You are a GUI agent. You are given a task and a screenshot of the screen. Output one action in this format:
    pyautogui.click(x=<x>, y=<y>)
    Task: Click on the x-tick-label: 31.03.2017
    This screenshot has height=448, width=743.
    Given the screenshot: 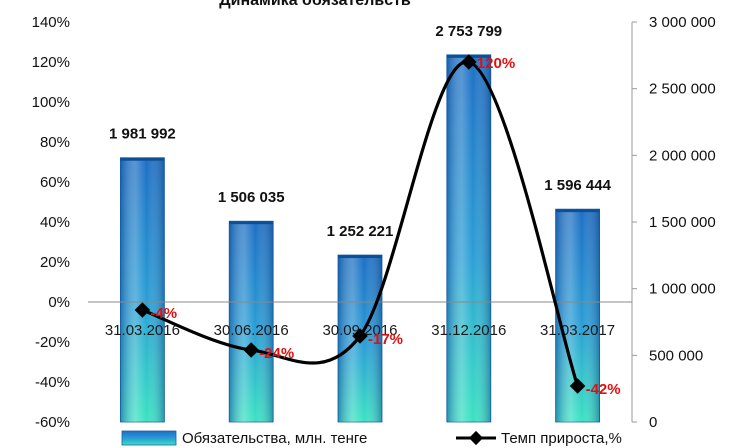 What is the action you would take?
    pyautogui.click(x=577, y=330)
    